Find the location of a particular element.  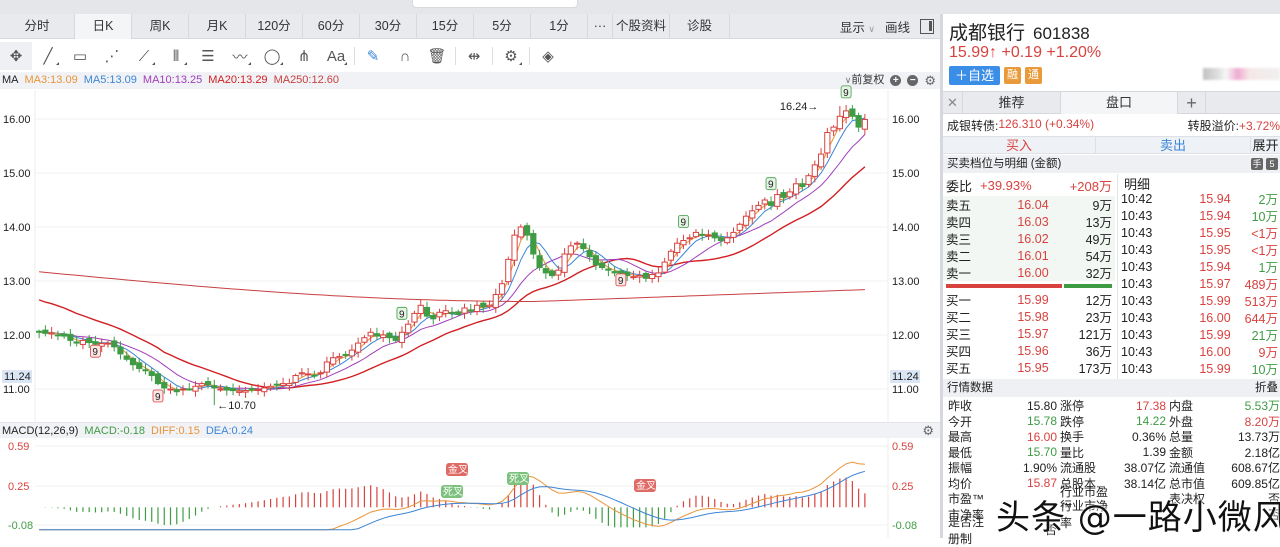

right-tab-3: + is located at coordinates (1192, 103).